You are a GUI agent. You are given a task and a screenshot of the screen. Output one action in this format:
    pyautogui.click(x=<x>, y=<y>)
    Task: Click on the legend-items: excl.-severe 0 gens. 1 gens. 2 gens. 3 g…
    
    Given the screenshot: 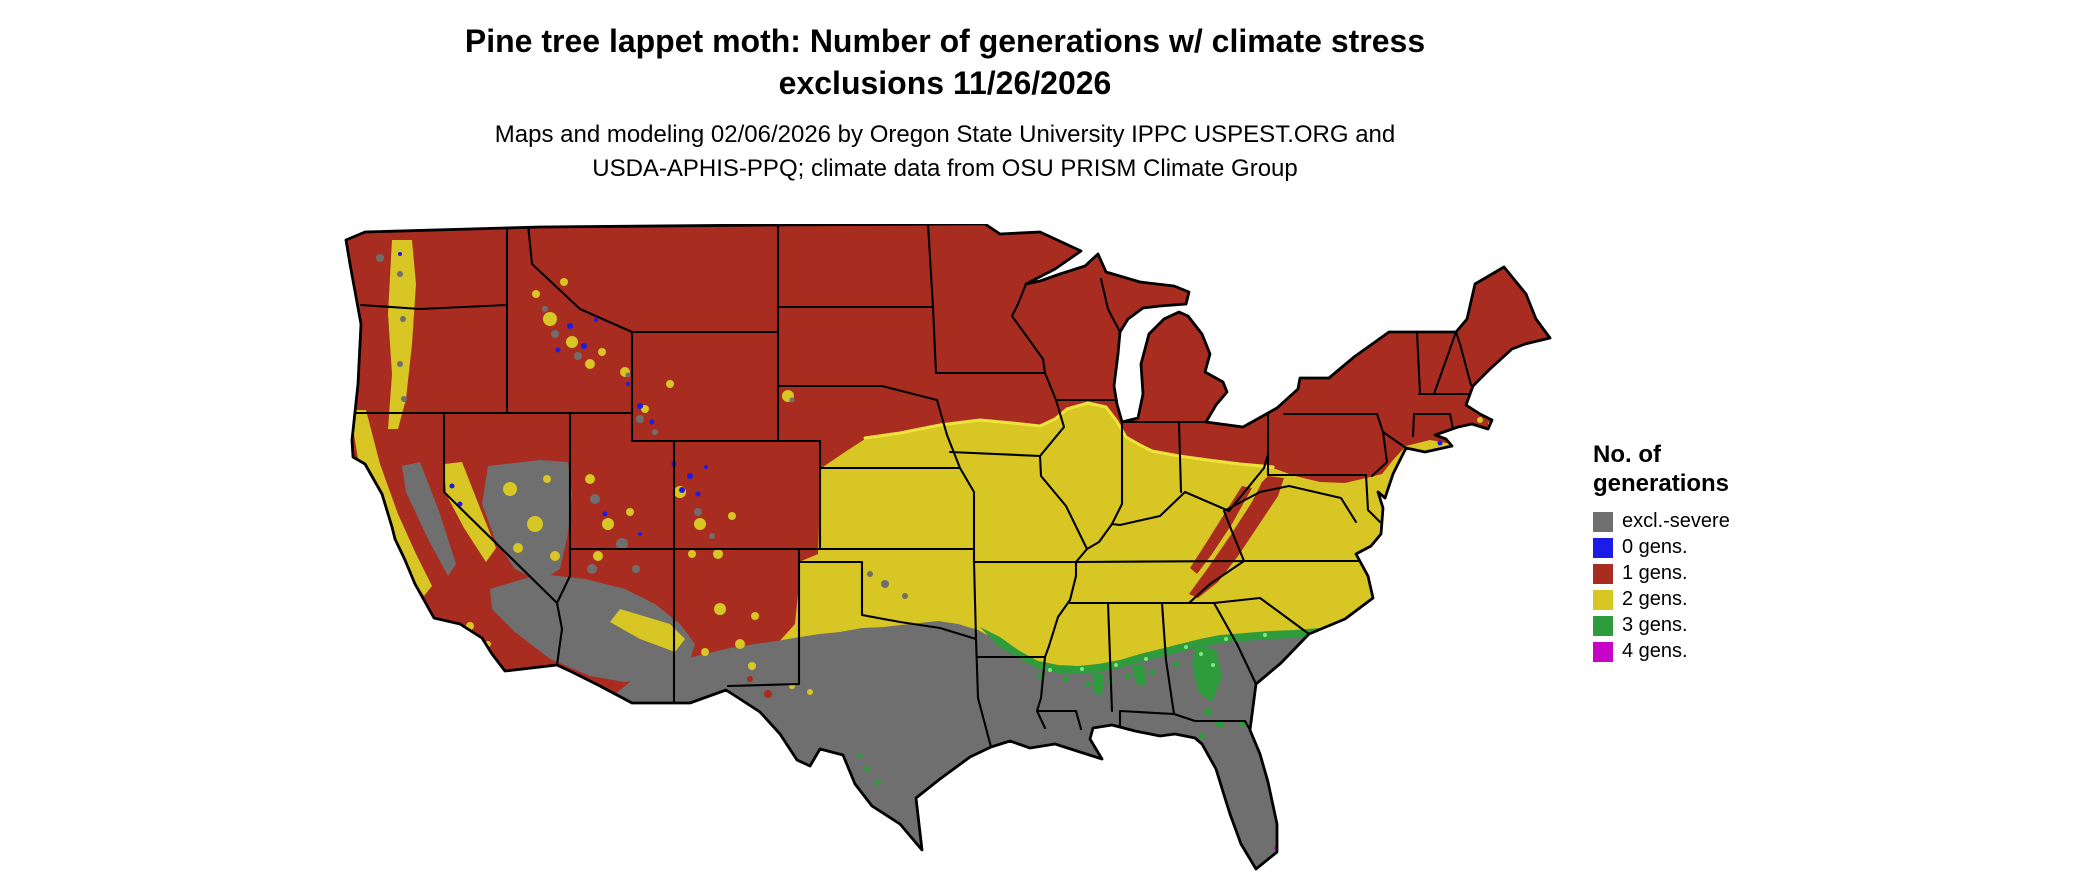 What is the action you would take?
    pyautogui.click(x=1661, y=587)
    